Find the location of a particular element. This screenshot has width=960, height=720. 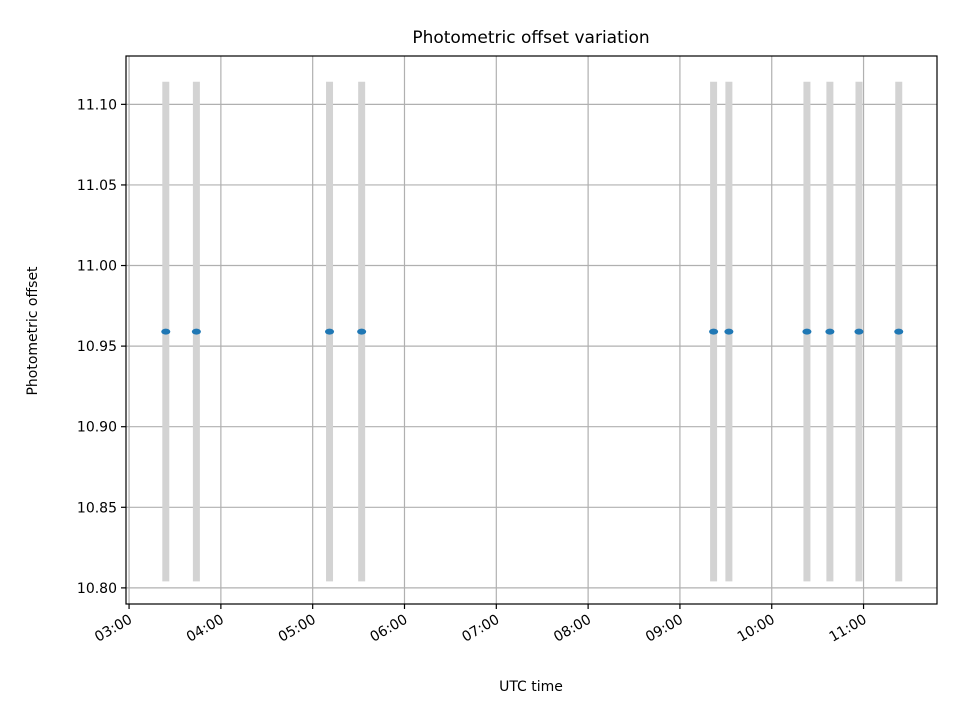

y-tick-label: 11.05 is located at coordinates (97, 186).